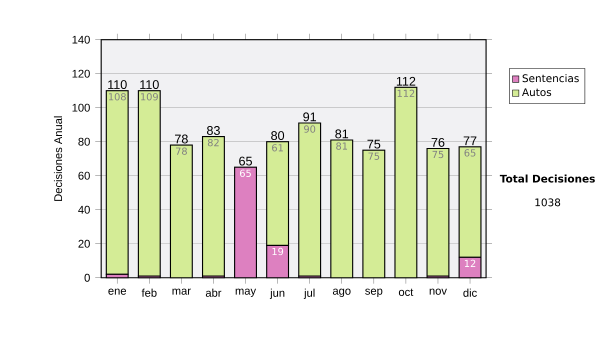 The height and width of the screenshot is (337, 600). I want to click on data-label: 108, so click(117, 96).